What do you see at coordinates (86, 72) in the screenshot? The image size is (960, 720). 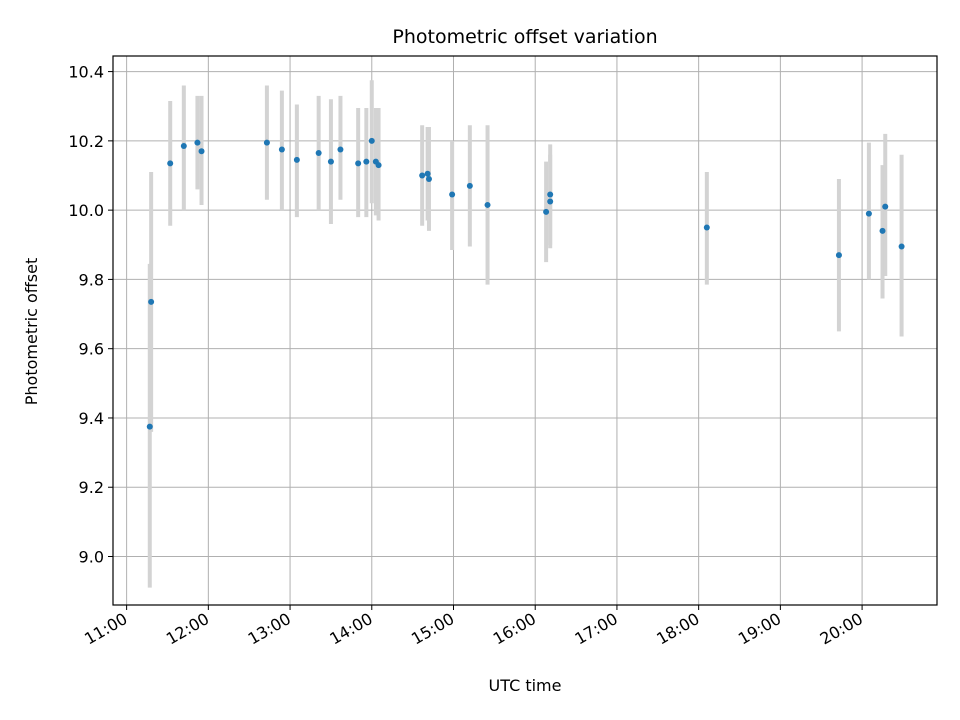 I see `y-tick-label: 10.4` at bounding box center [86, 72].